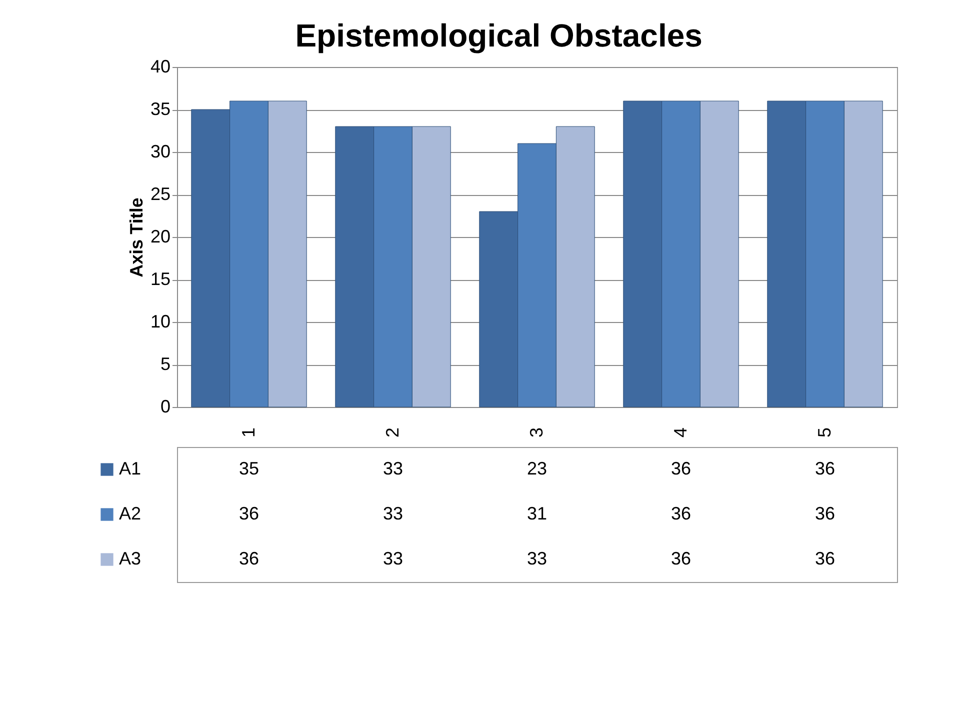 This screenshot has height=702, width=960. I want to click on y-tick-label: 20, so click(160, 236).